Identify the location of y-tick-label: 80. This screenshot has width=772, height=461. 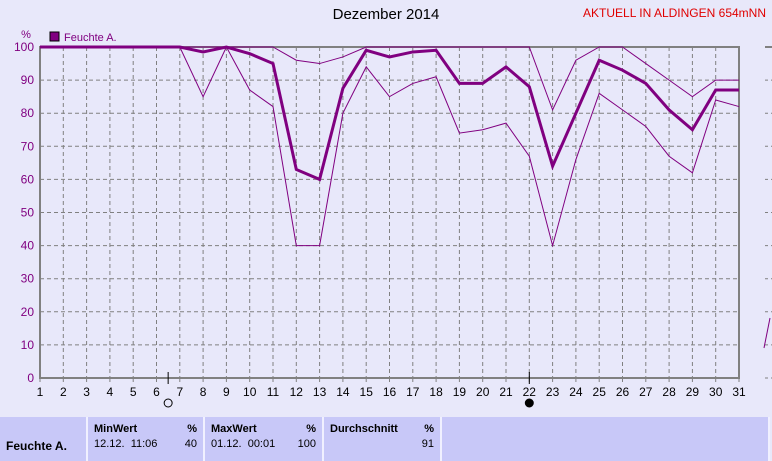
(28, 113).